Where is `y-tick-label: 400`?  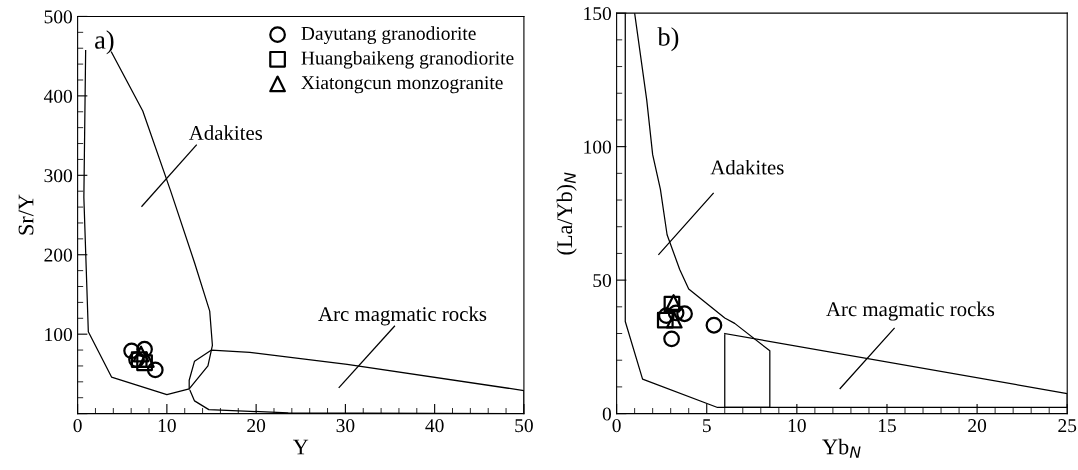 y-tick-label: 400 is located at coordinates (58, 96).